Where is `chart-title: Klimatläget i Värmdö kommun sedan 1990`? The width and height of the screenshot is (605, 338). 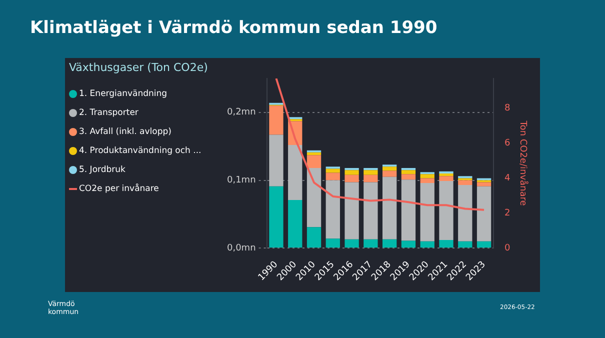 chart-title: Klimatläget i Värmdö kommun sedan 1990 is located at coordinates (234, 28).